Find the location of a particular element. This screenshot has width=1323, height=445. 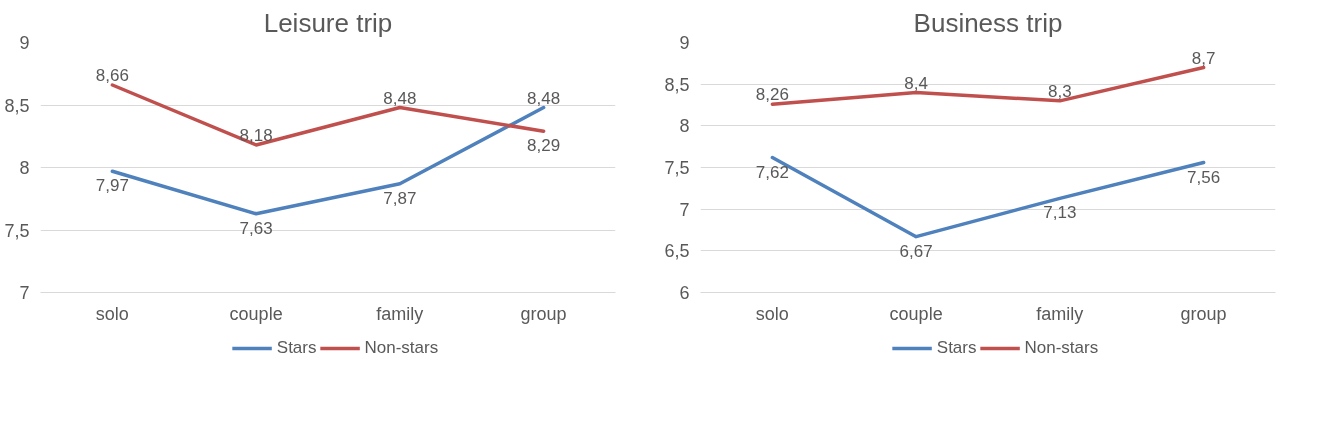

y-tick-label: 6 is located at coordinates (684, 293).